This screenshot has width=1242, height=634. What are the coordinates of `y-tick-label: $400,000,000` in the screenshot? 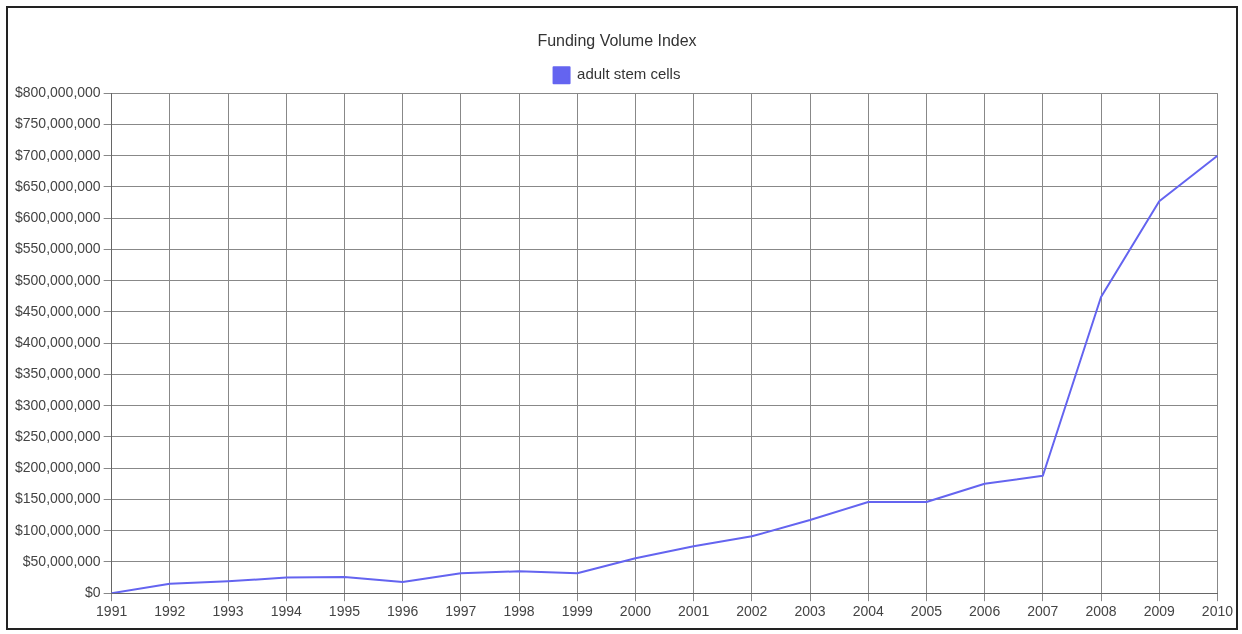 It's located at (58, 342).